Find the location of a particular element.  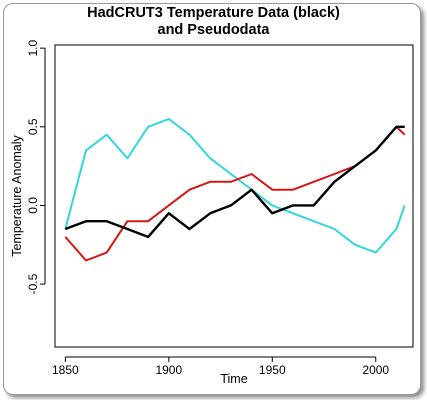

x-tick-label: 1850 is located at coordinates (65, 370).